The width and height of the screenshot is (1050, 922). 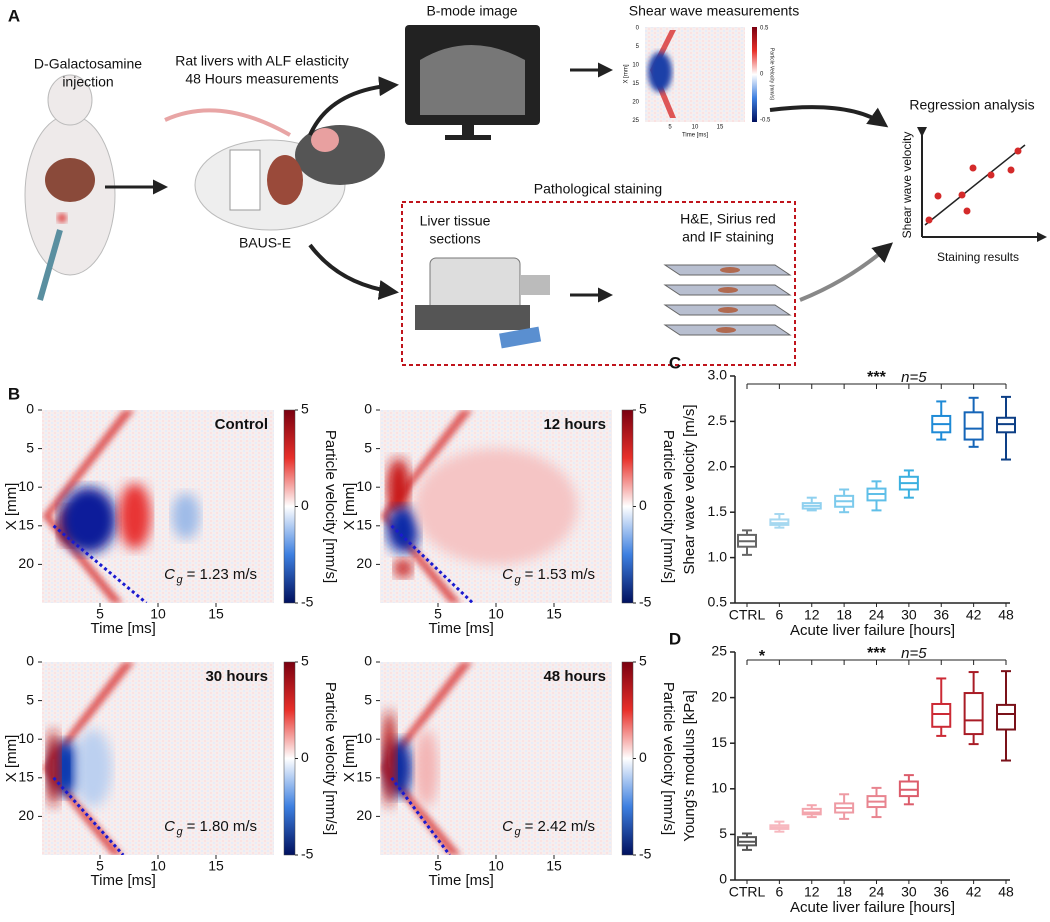 What do you see at coordinates (747, 892) in the screenshot?
I see `x-tick-label: CTRL` at bounding box center [747, 892].